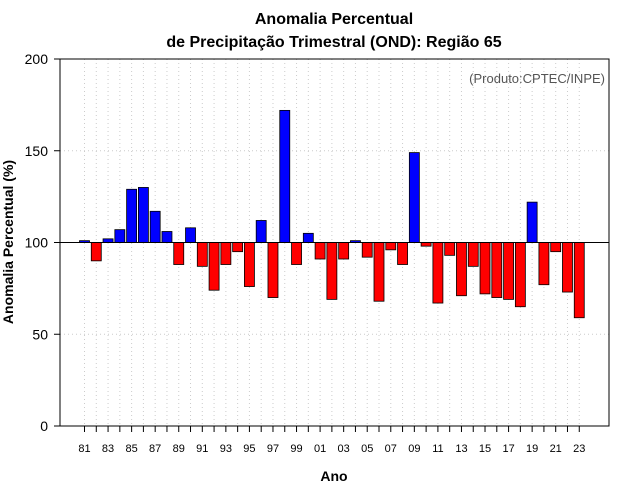 The image size is (640, 500). Describe the element at coordinates (37, 151) in the screenshot. I see `y-tick-label: 150` at that location.